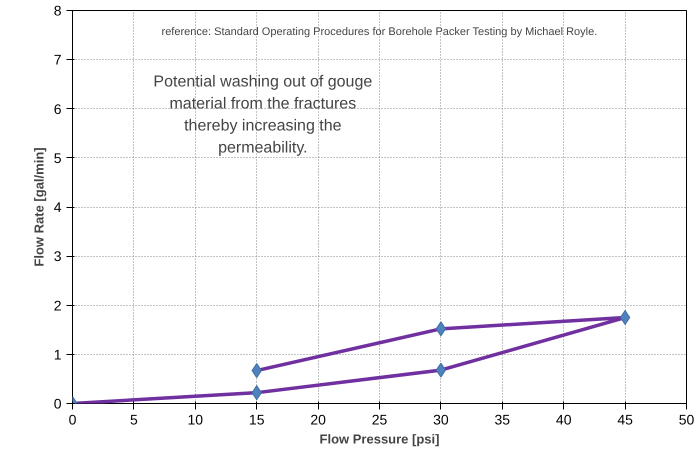  Describe the element at coordinates (39, 207) in the screenshot. I see `y-axis-title: Flow Rate [gal/min]` at that location.